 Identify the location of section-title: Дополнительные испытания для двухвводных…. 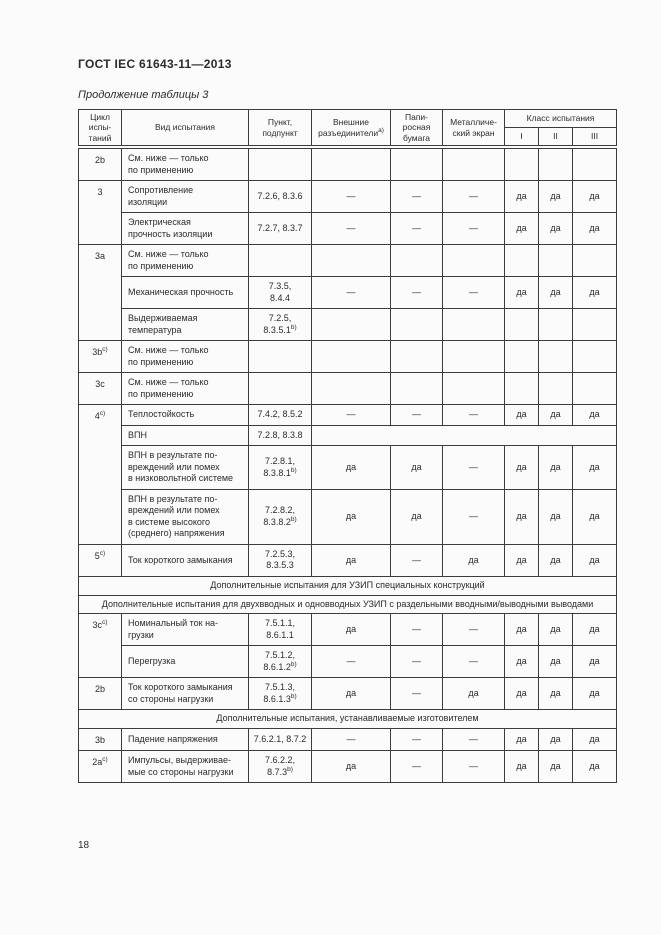
(347, 604).